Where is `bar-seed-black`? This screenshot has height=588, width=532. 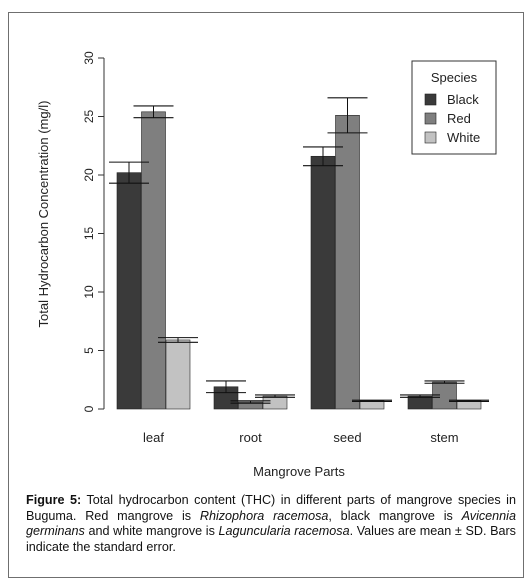 bar-seed-black is located at coordinates (323, 282).